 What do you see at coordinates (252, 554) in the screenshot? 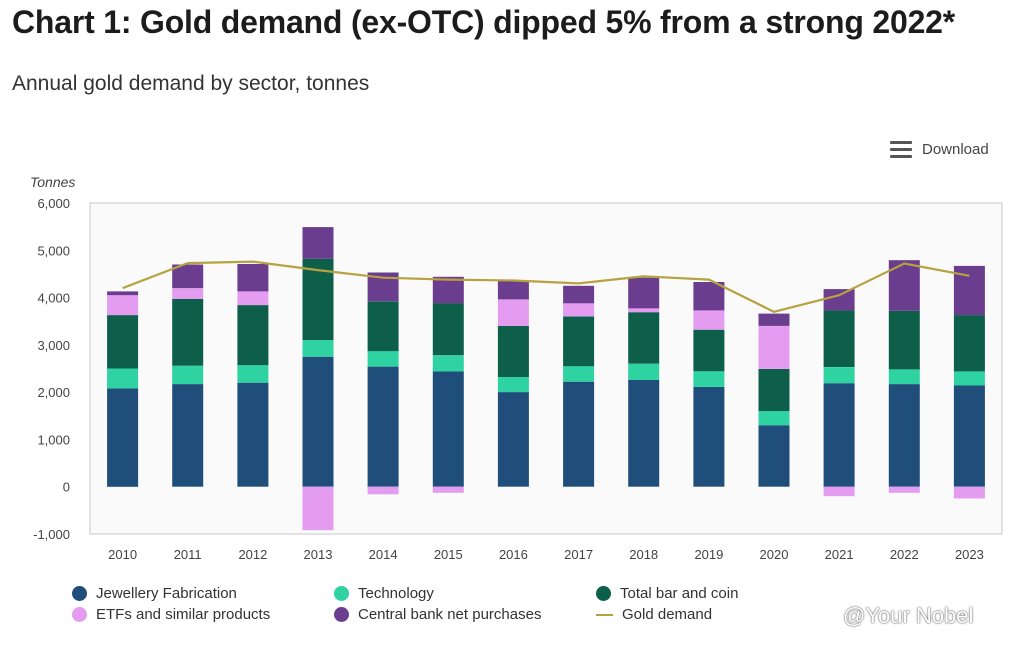
I see `x-tick-label: 2012` at bounding box center [252, 554].